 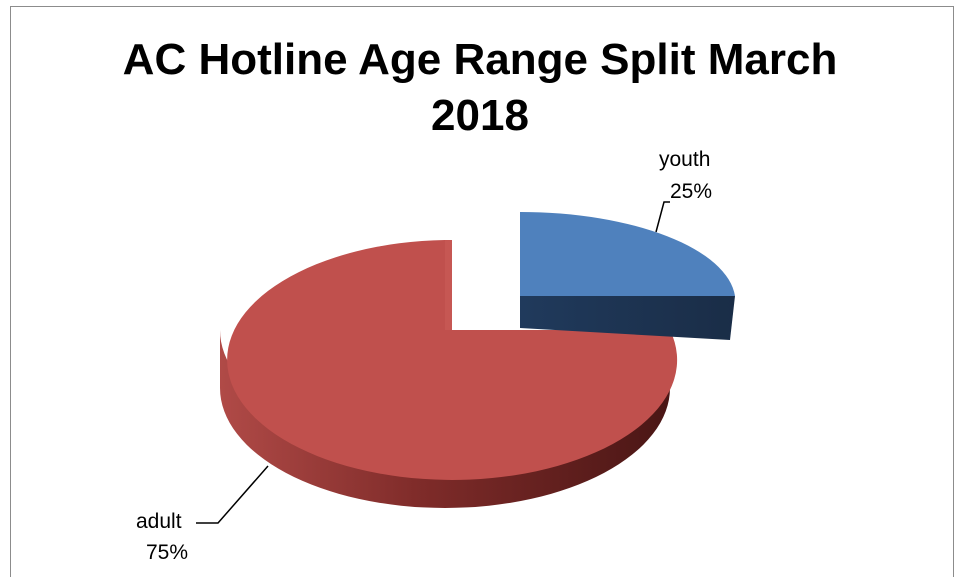 I want to click on youth-top, so click(x=627, y=253).